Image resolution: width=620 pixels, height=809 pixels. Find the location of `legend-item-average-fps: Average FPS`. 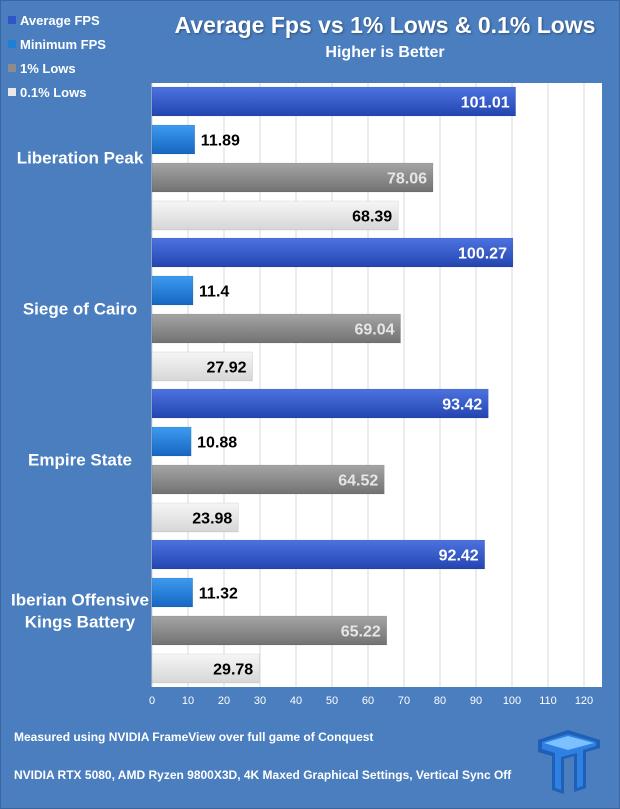

legend-item-average-fps: Average FPS is located at coordinates (78, 20).